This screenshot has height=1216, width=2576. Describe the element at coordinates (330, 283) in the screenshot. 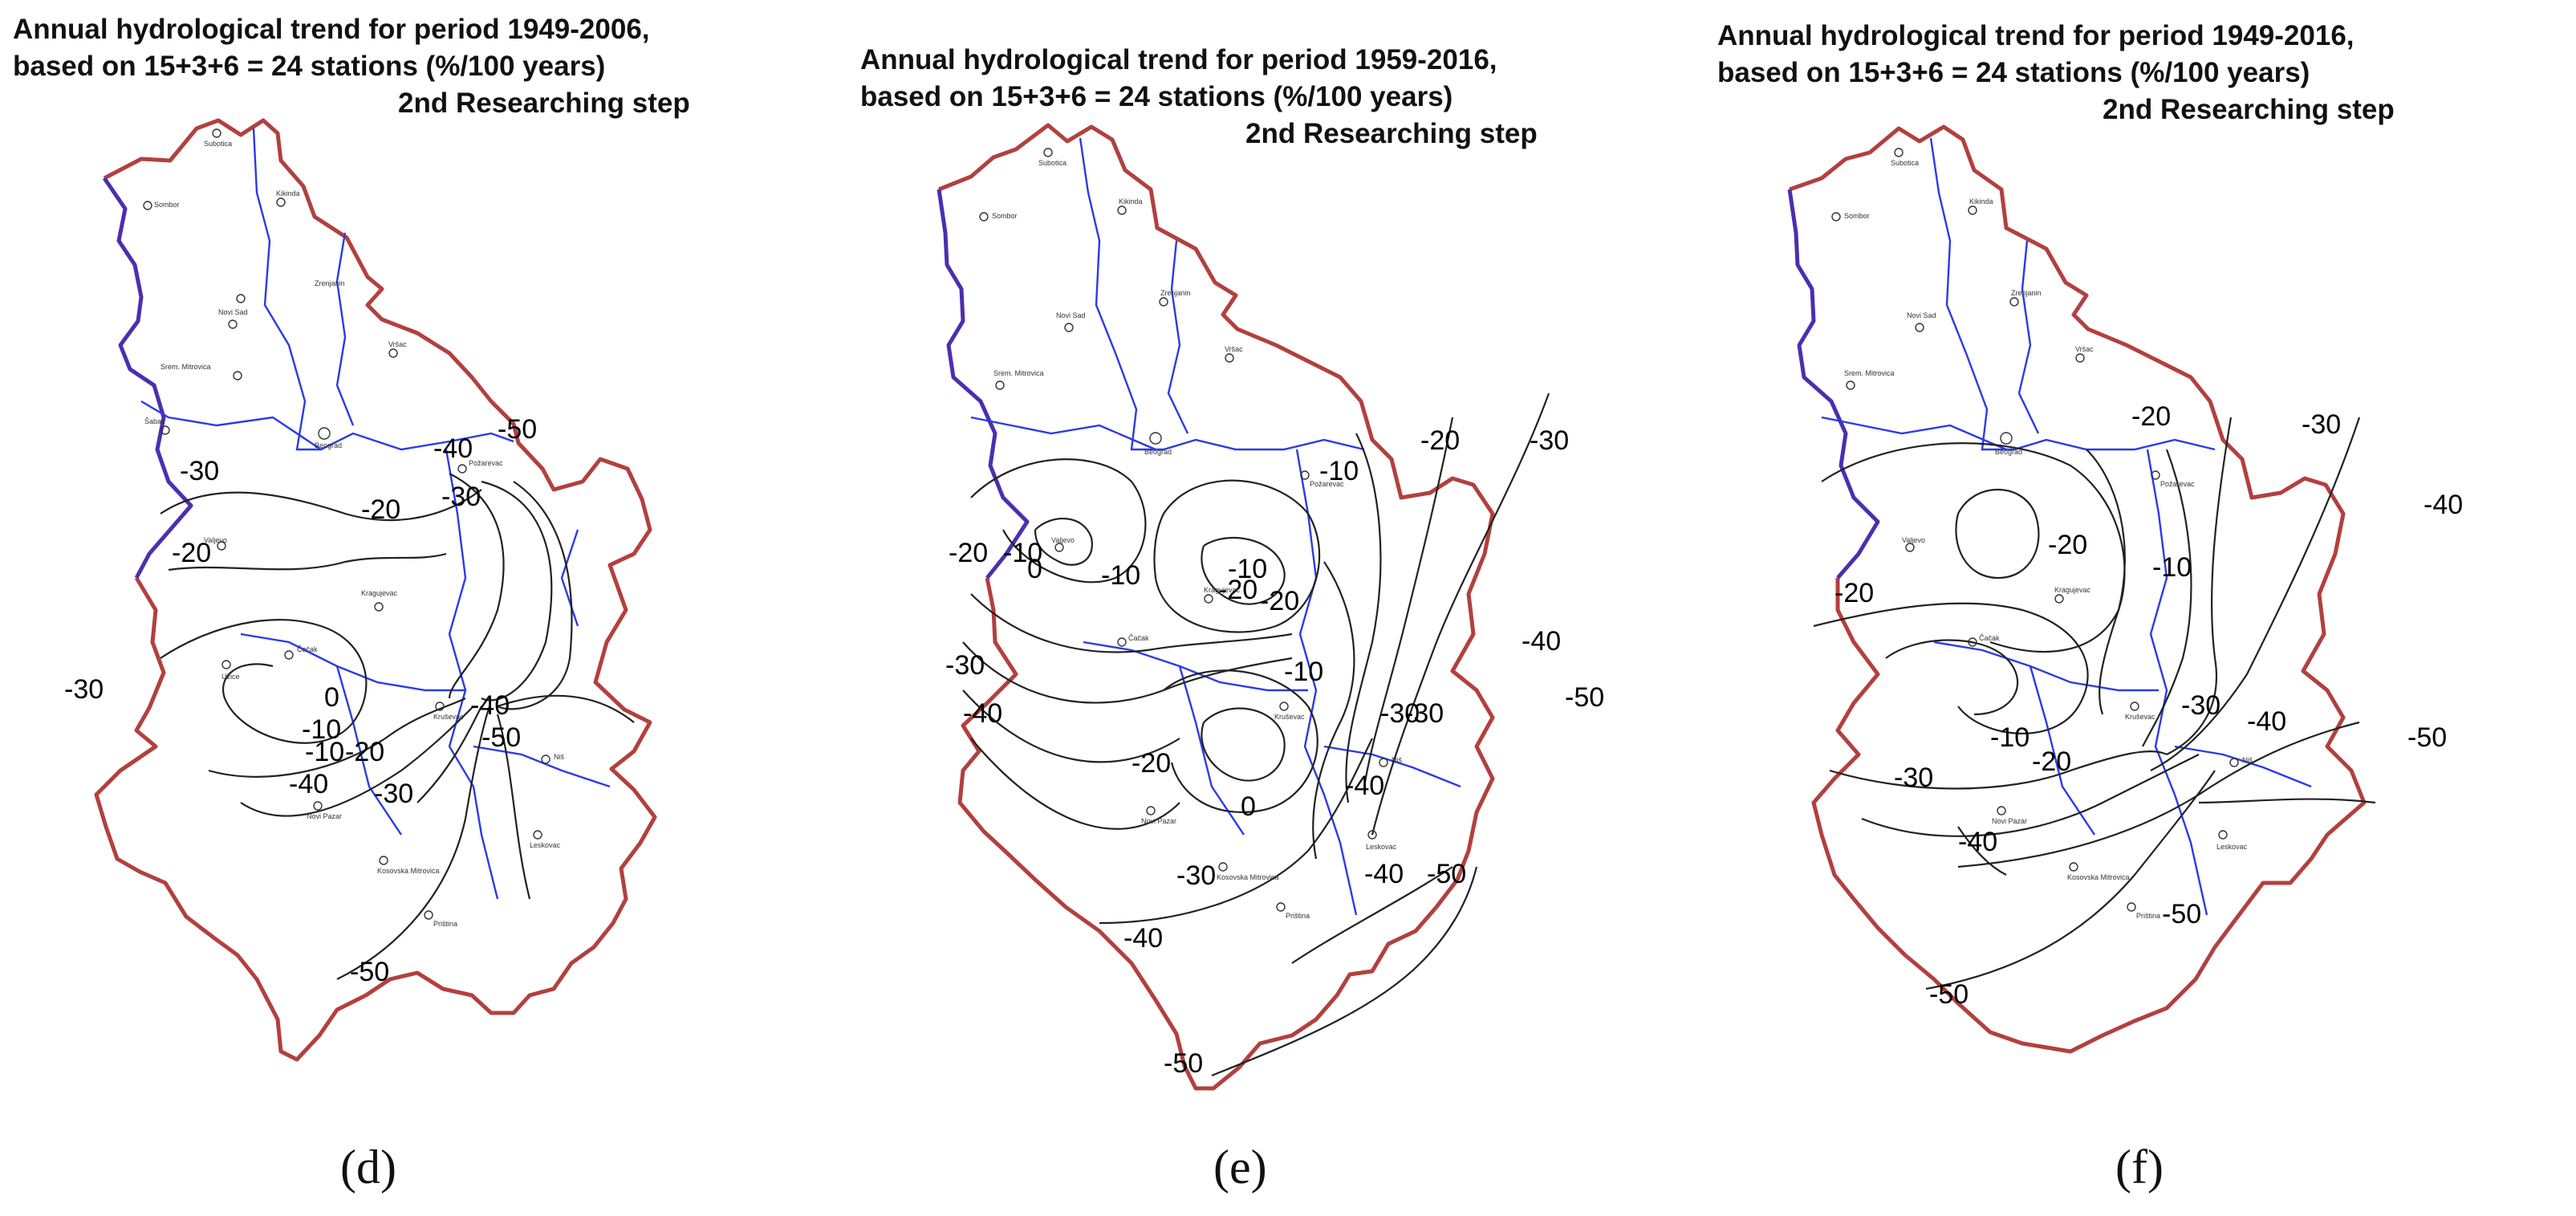

I see `town-label: Zrenjanin` at that location.